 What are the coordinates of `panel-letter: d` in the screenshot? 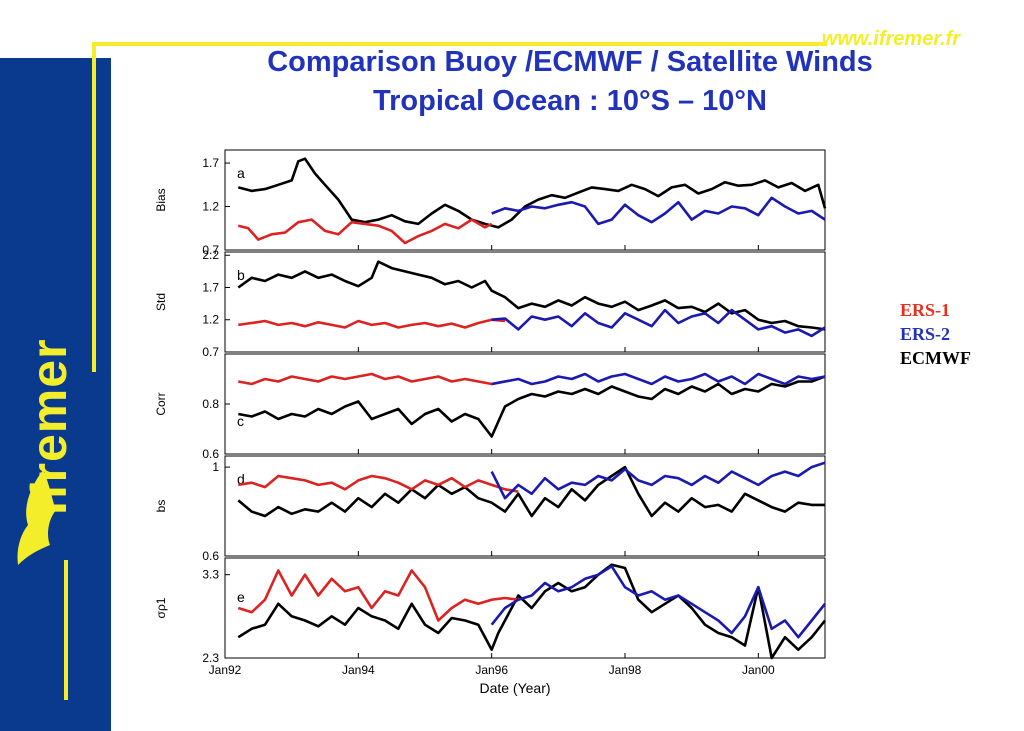 It's located at (241, 479).